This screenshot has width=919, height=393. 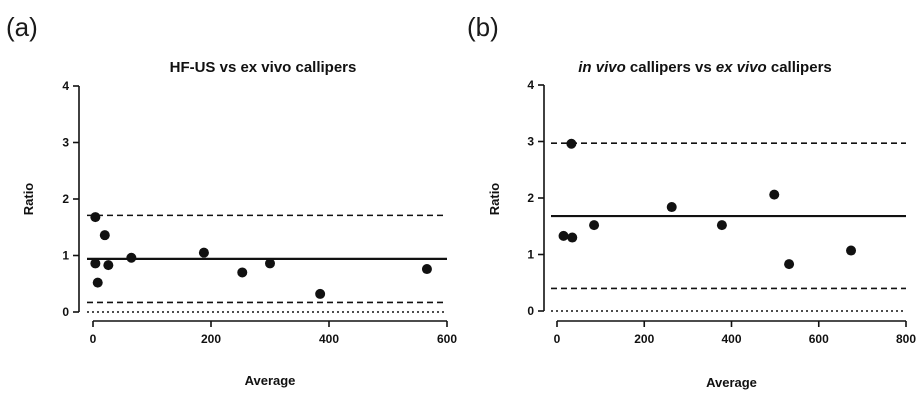 What do you see at coordinates (22, 27) in the screenshot?
I see `panel-label: (a)` at bounding box center [22, 27].